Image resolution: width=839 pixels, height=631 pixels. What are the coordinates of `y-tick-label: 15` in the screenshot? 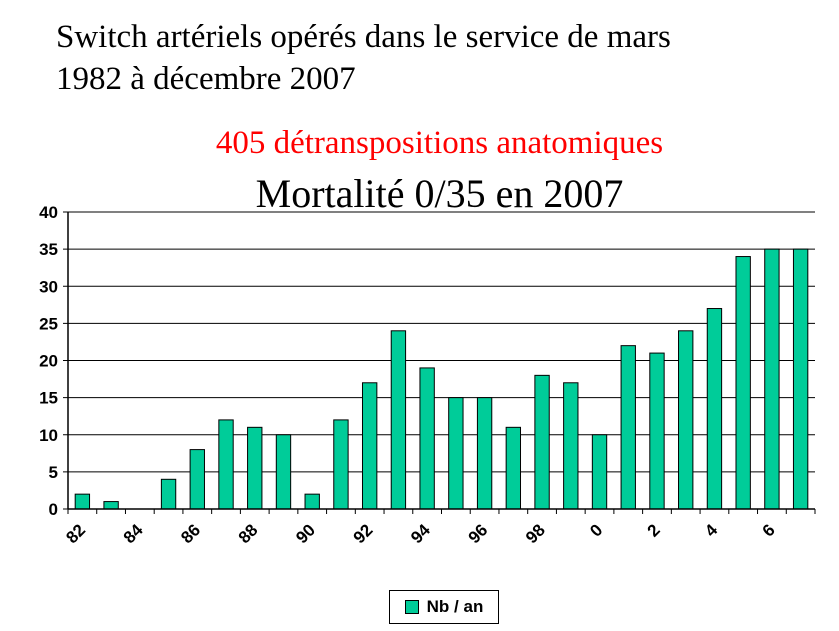 It's located at (48, 398).